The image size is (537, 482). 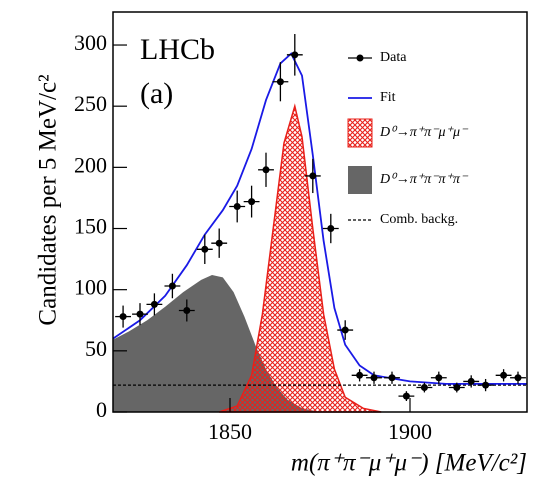 What do you see at coordinates (388, 97) in the screenshot?
I see `legend-label: Fit` at bounding box center [388, 97].